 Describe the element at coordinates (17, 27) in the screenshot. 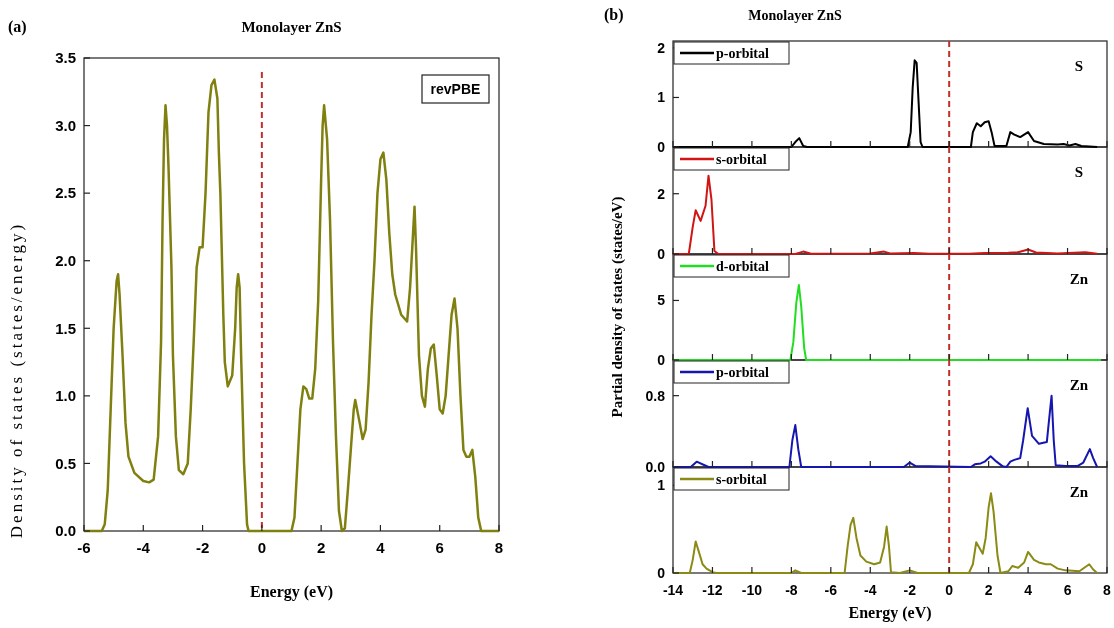

I see `text: (a)` at that location.